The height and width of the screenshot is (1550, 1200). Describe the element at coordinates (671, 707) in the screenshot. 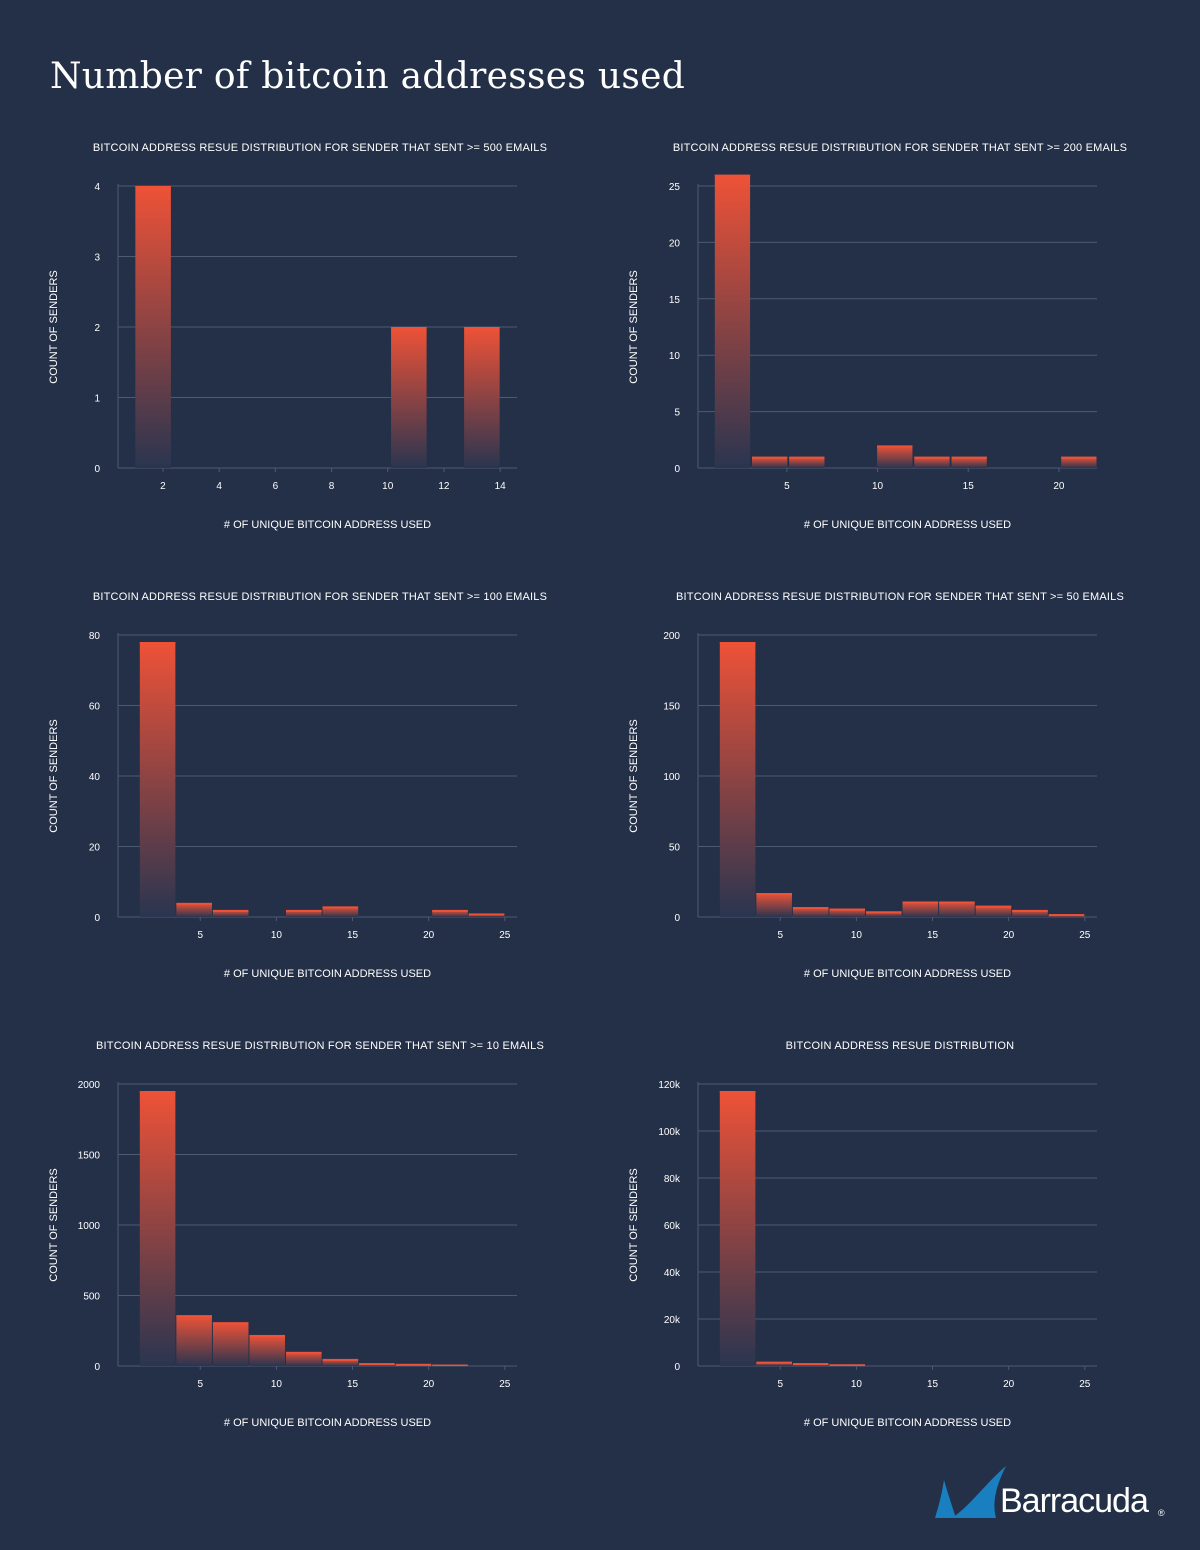

I see `y-tick-label: 150` at that location.